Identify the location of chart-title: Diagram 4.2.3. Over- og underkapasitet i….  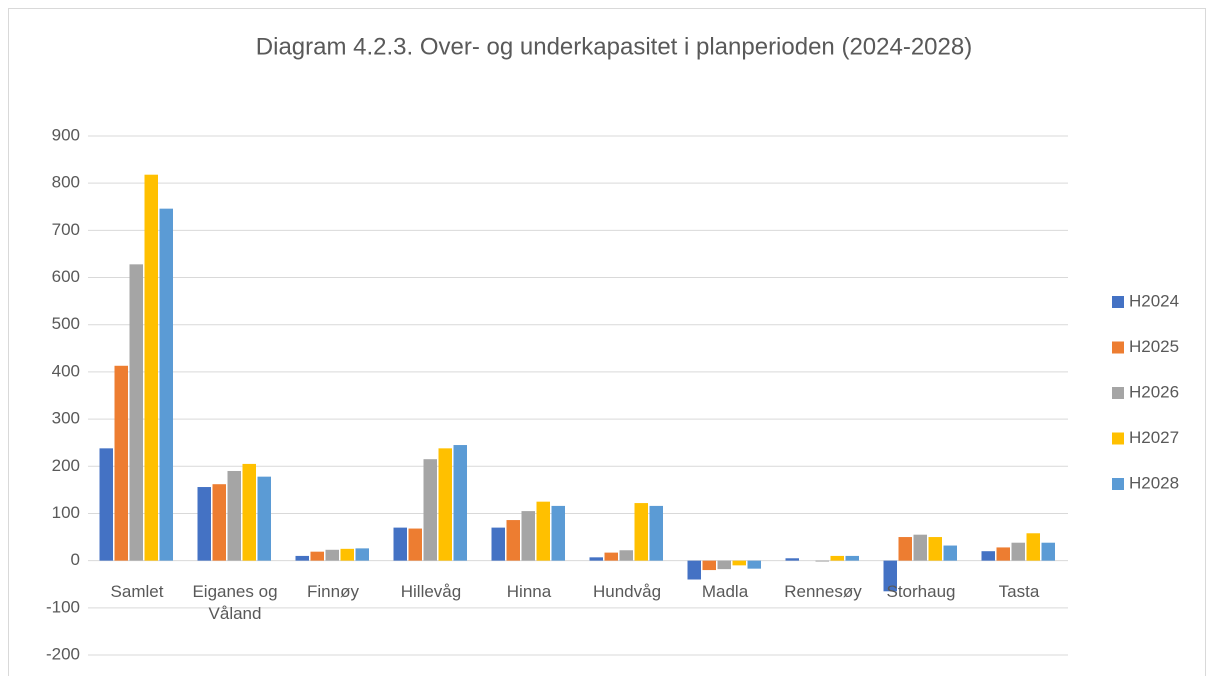
(614, 46).